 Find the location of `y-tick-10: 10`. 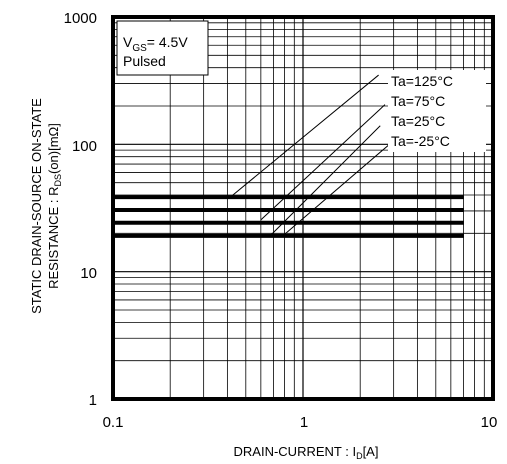

y-tick-10: 10 is located at coordinates (88, 273).